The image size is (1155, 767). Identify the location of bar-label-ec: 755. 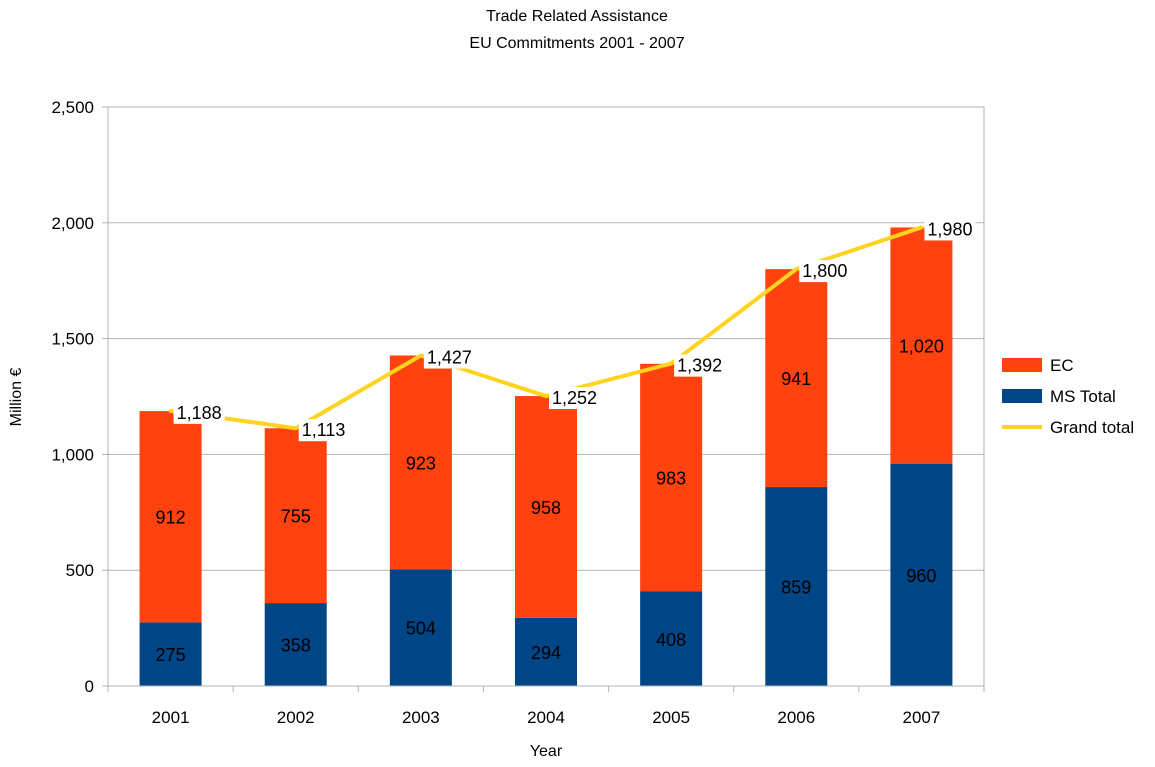
(296, 517).